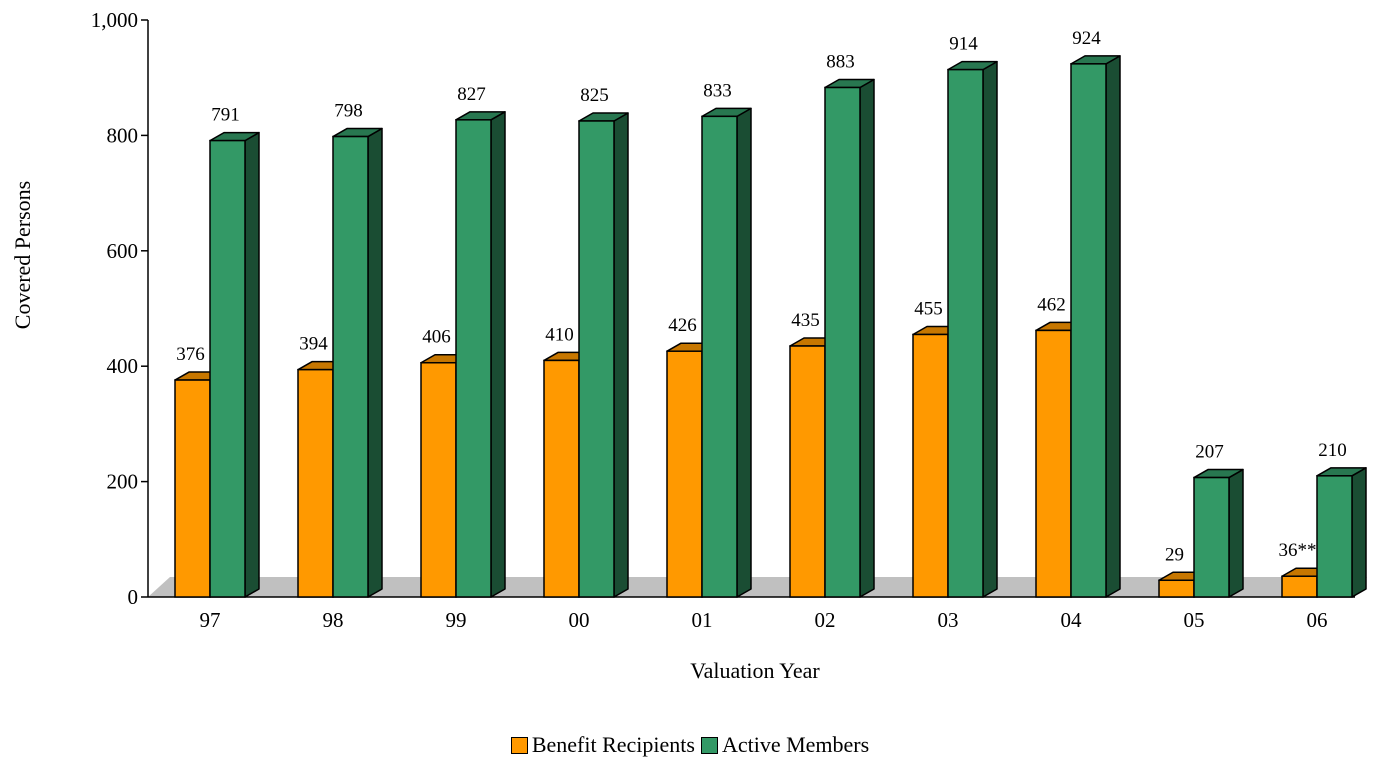 The height and width of the screenshot is (762, 1380). Describe the element at coordinates (1086, 38) in the screenshot. I see `data-label: 924` at that location.